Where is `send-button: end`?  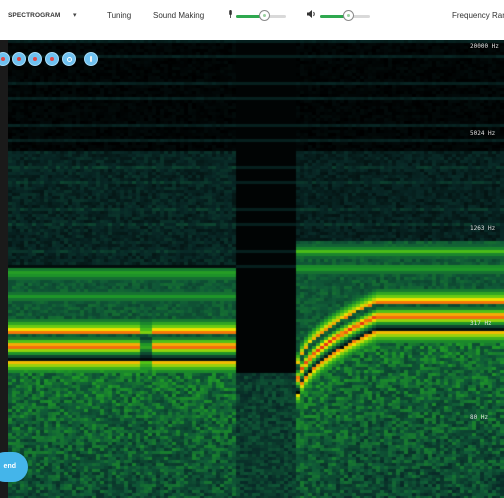
send-button: end is located at coordinates (14, 467).